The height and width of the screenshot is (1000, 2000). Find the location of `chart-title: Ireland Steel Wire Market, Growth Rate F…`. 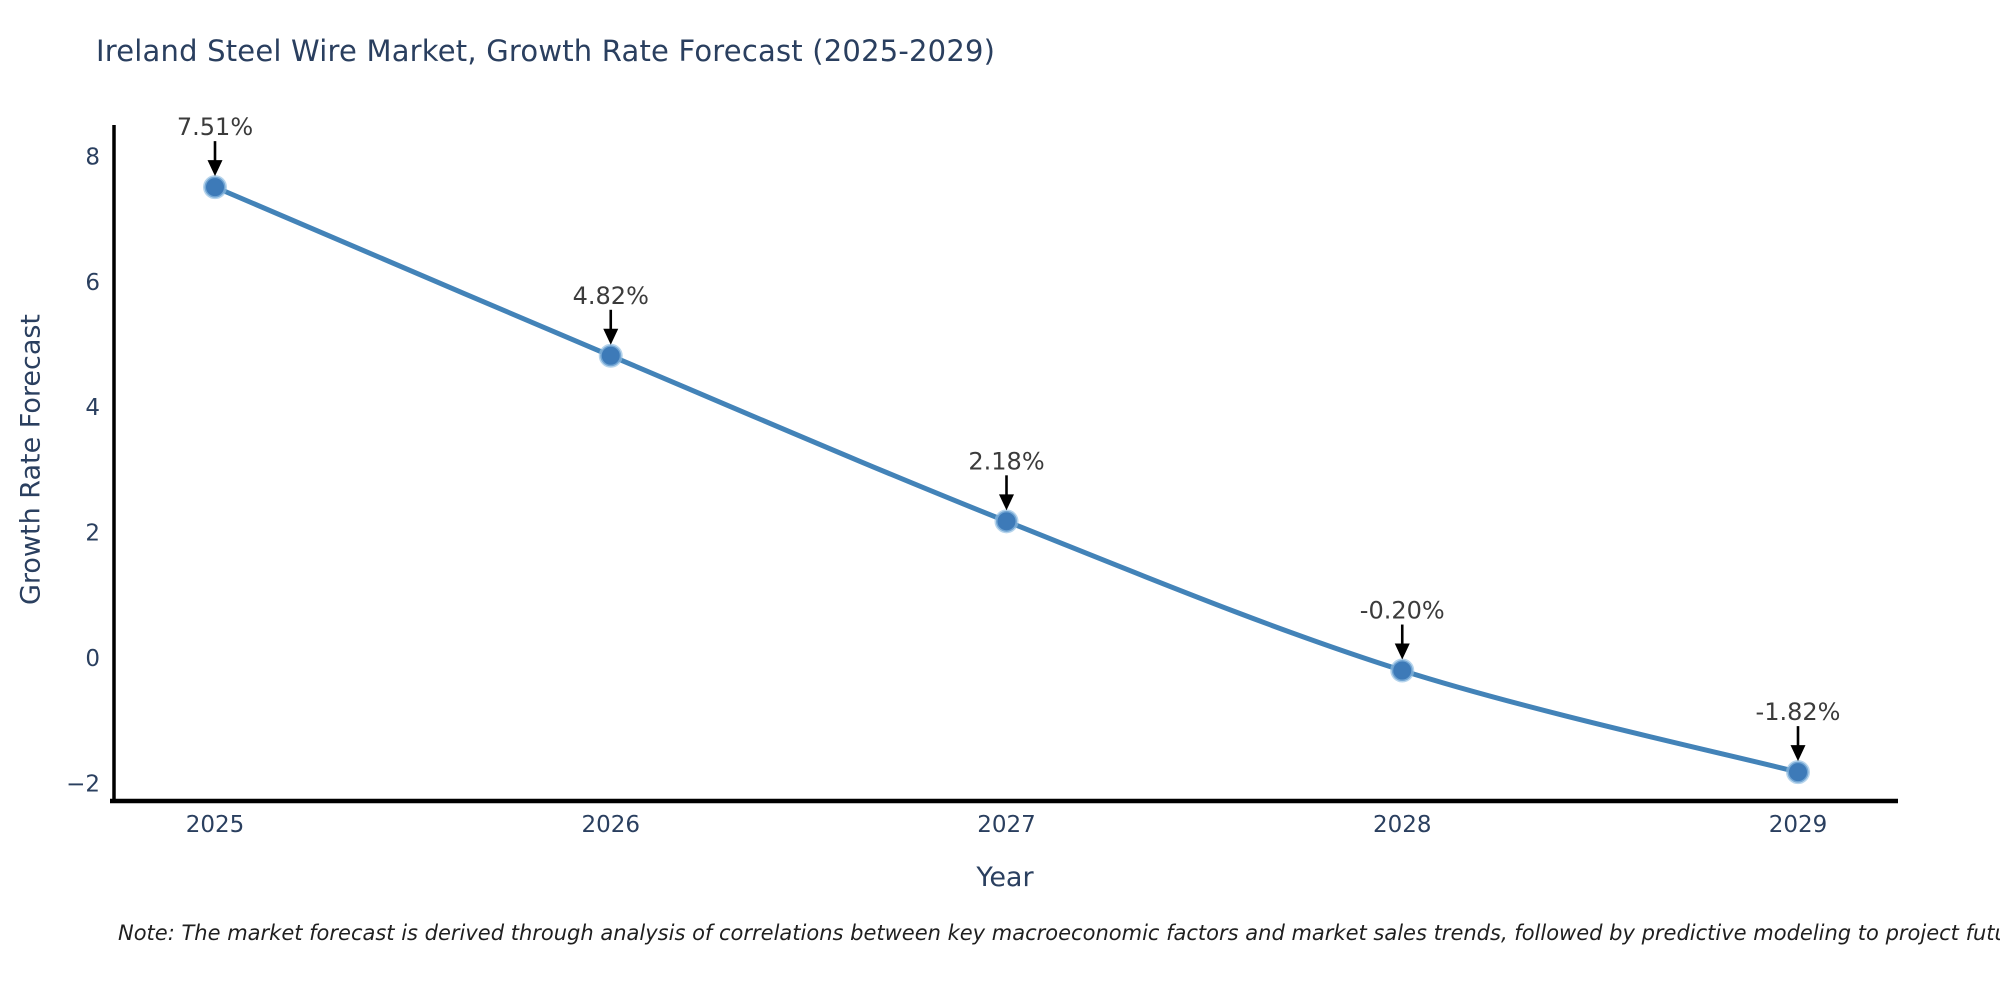

chart-title: Ireland Steel Wire Market, Growth Rate F… is located at coordinates (546, 51).